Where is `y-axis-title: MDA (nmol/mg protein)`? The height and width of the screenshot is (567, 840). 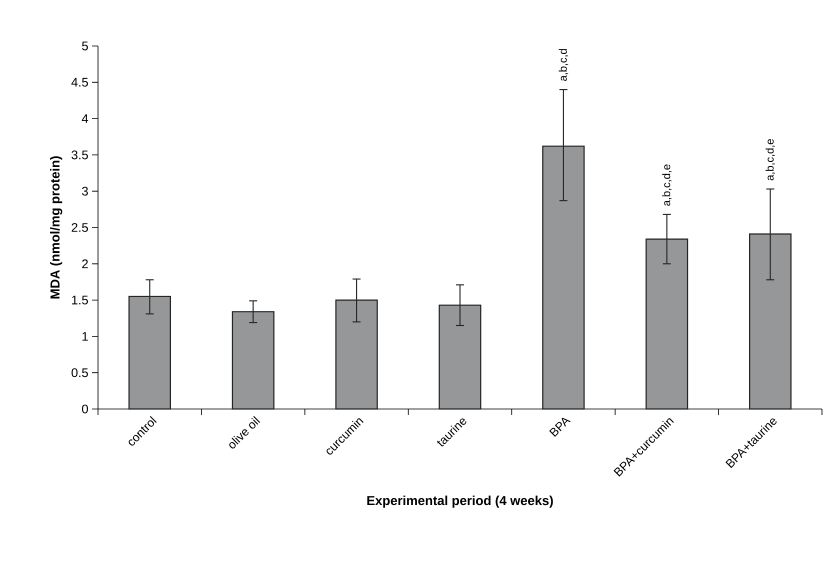 y-axis-title: MDA (nmol/mg protein) is located at coordinates (56, 227).